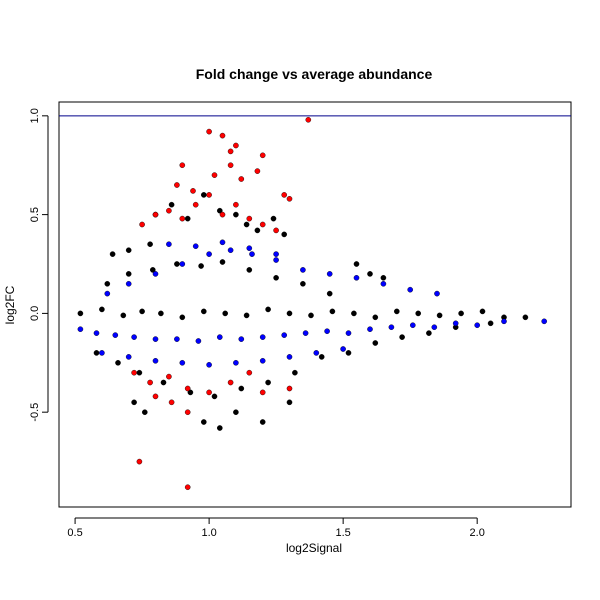 The height and width of the screenshot is (600, 600). Describe the element at coordinates (35, 115) in the screenshot. I see `y-tick-label: 1.0` at that location.